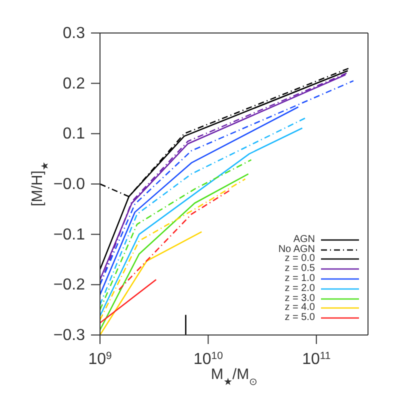 The image size is (399, 399). What do you see at coordinates (69, 335) in the screenshot?
I see `y-tick-label: −0.3` at bounding box center [69, 335].